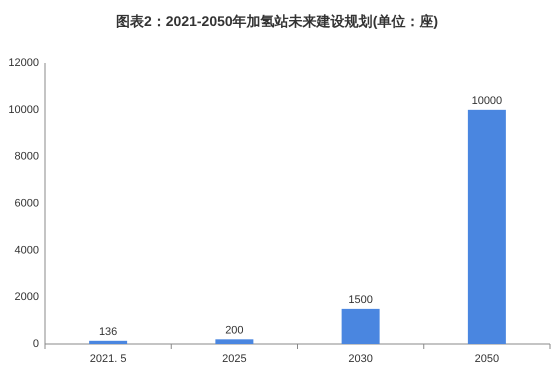  I want to click on data-label: 10000, so click(487, 100).